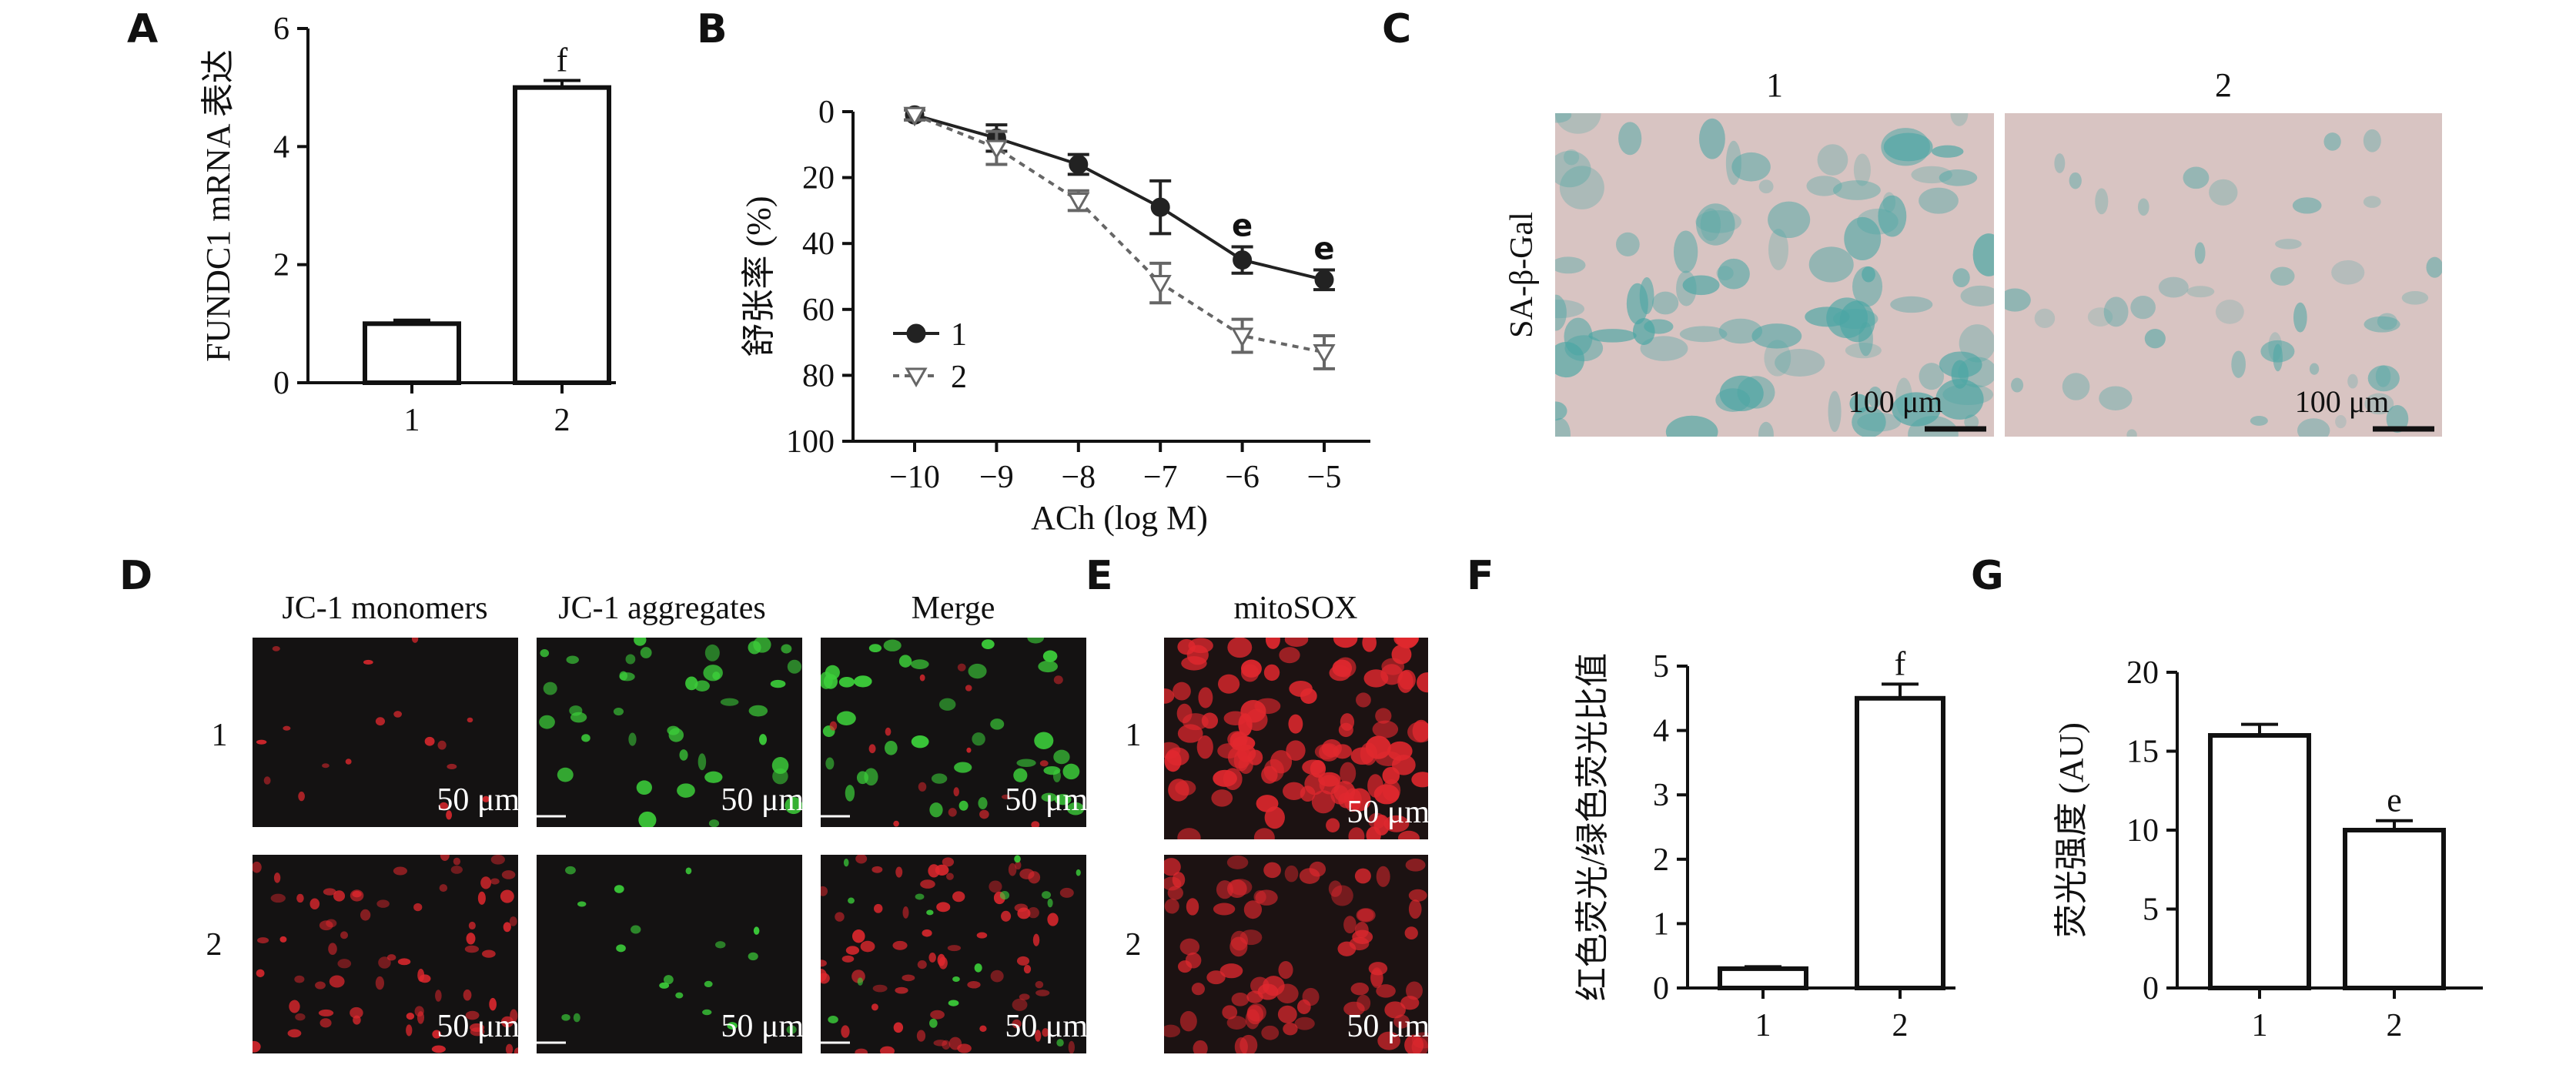  Describe the element at coordinates (1522, 275) in the screenshot. I see `panel-c-row-label: SA-β-Gal` at that location.